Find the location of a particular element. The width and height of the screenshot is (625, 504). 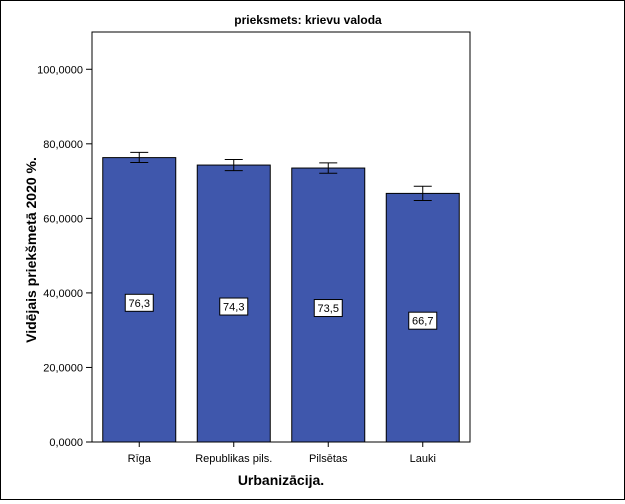

y-tick-label: 40,0000 is located at coordinates (63, 294).